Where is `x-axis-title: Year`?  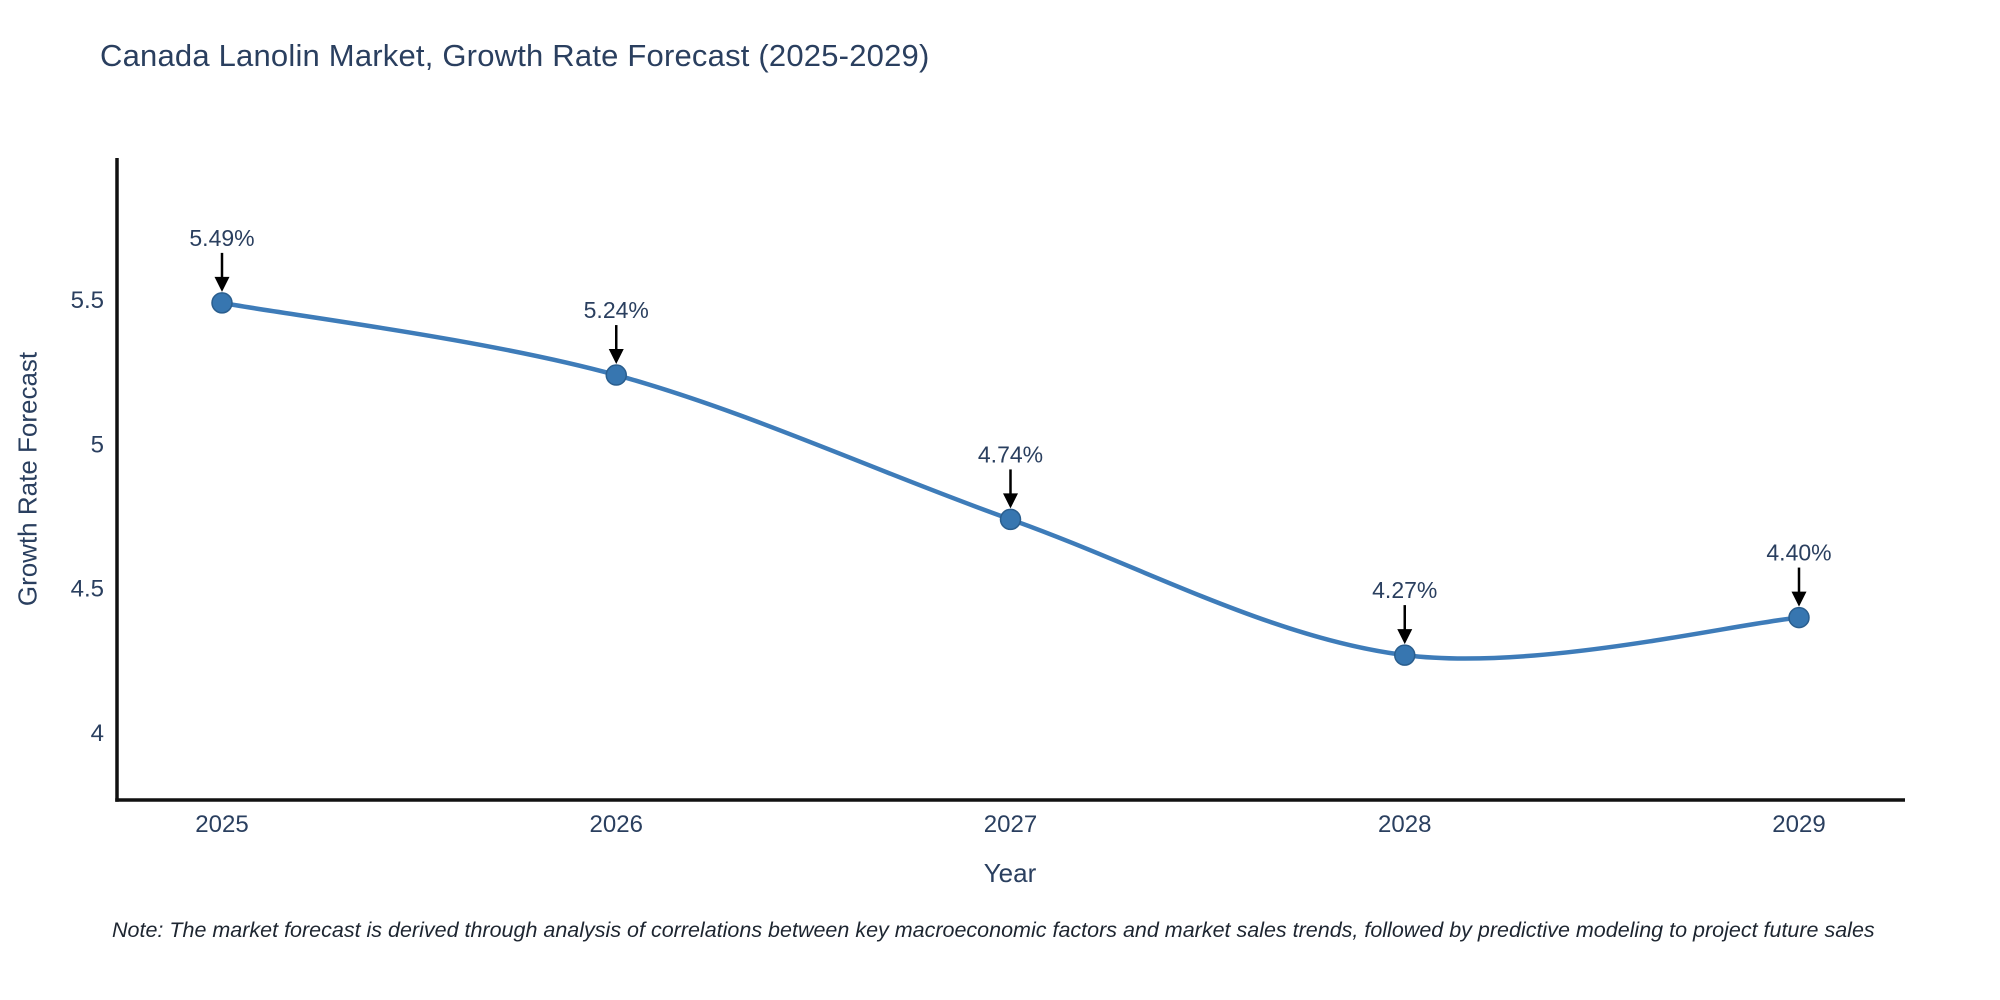 x-axis-title: Year is located at coordinates (1010, 873).